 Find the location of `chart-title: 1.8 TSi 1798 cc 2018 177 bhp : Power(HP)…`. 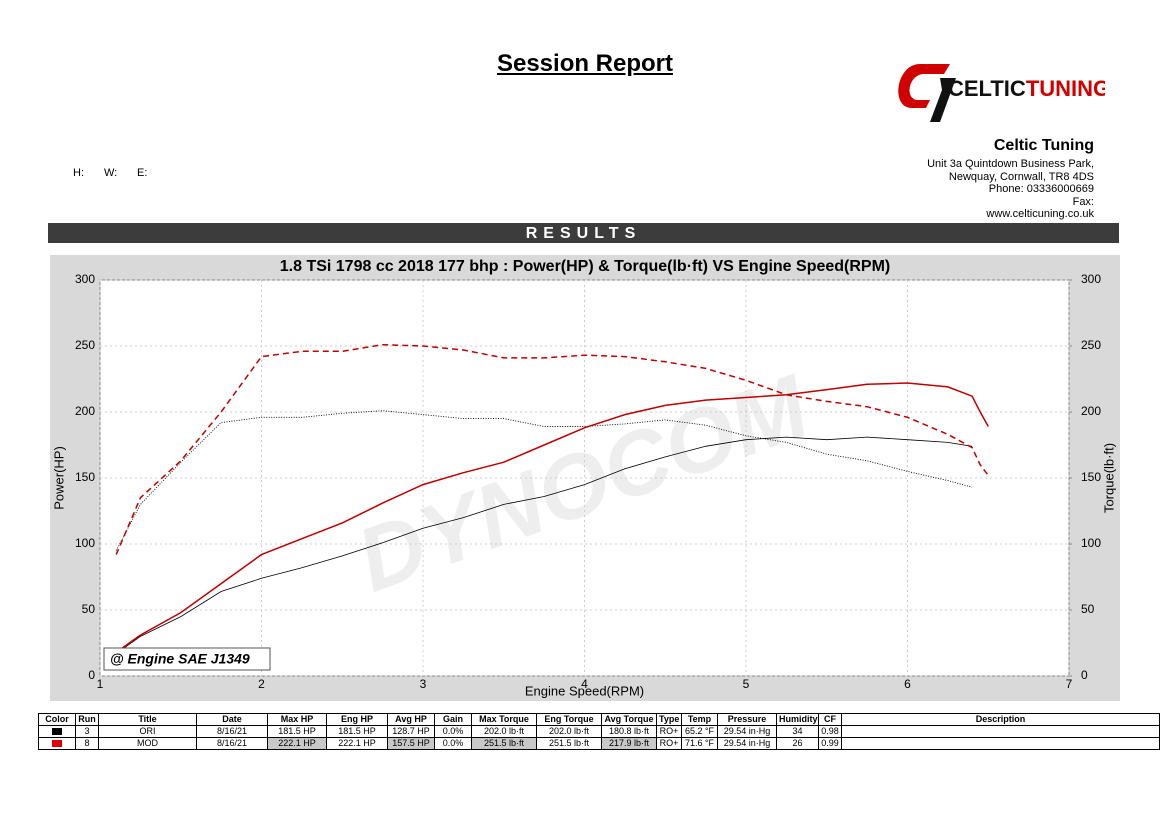

chart-title: 1.8 TSi 1798 cc 2018 177 bhp : Power(HP)… is located at coordinates (585, 266).